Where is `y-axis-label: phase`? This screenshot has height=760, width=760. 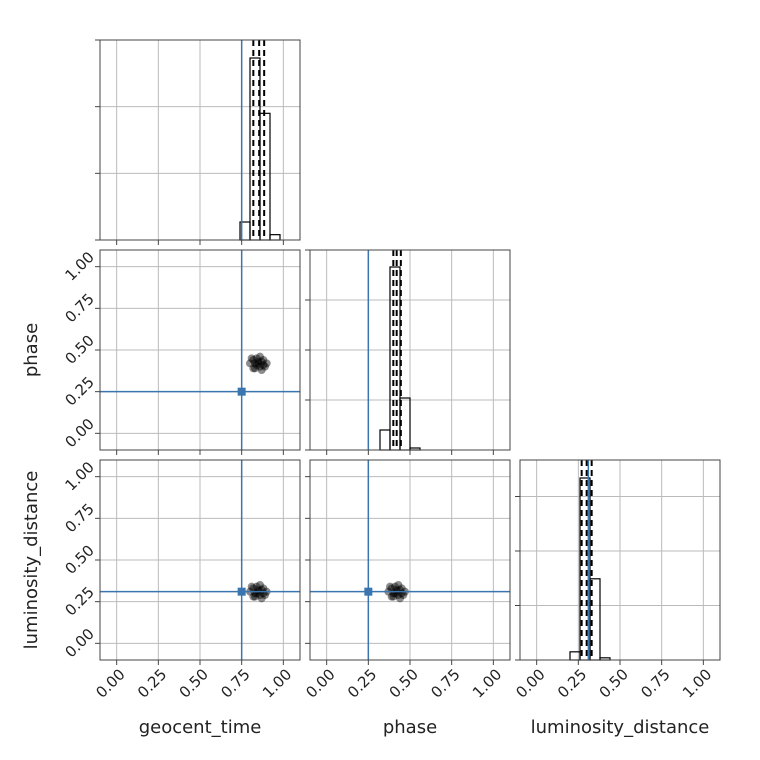
y-axis-label: phase is located at coordinates (31, 350).